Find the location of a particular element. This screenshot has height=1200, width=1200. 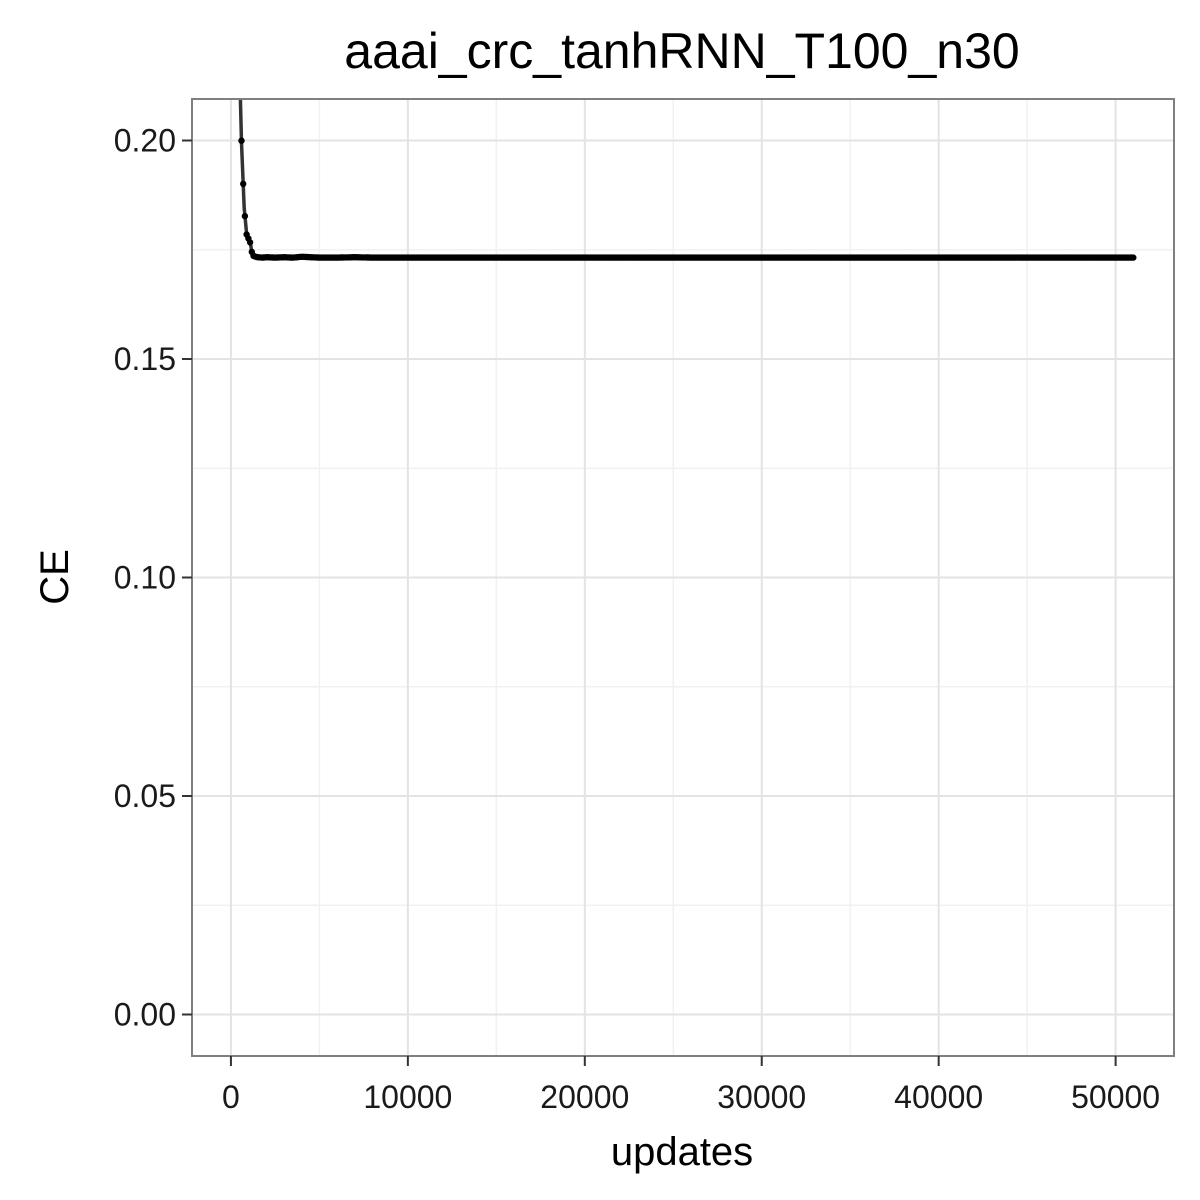

series-layer is located at coordinates (687, 166).